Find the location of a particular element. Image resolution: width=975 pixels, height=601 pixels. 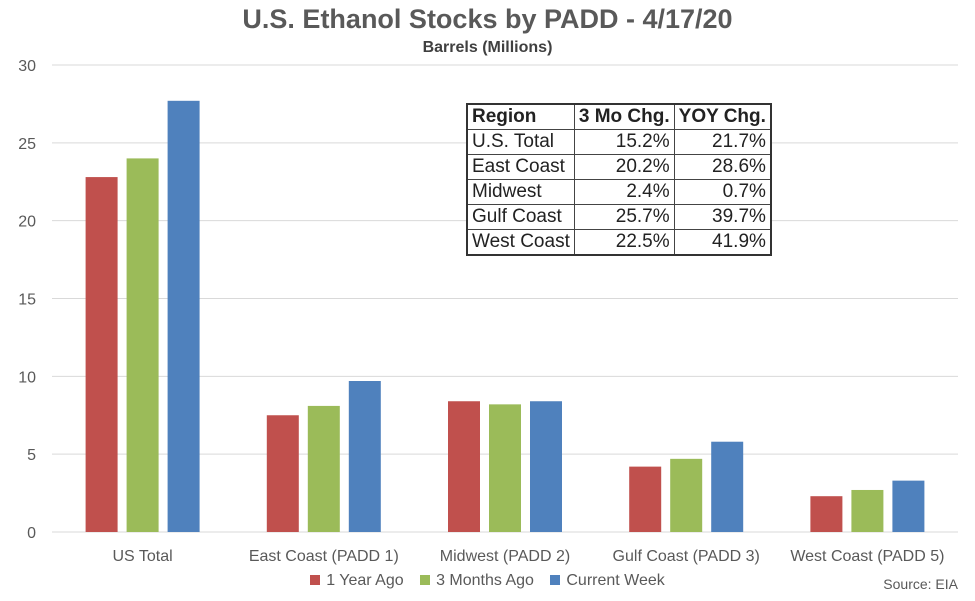

legend-item-1-year-ago: 1 Year Ago is located at coordinates (357, 581).